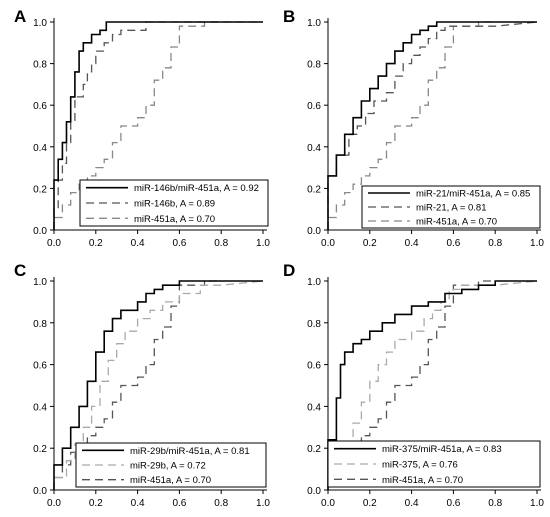 The height and width of the screenshot is (517, 550). What do you see at coordinates (289, 16) in the screenshot?
I see `panel-label: B` at bounding box center [289, 16].